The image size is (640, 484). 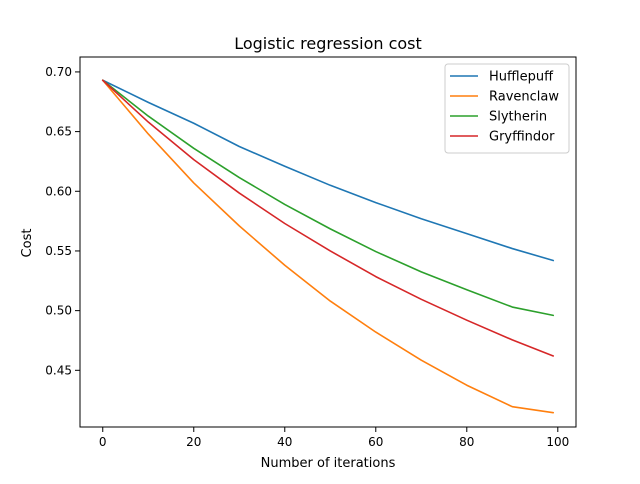 I want to click on legend: Hufflepuff Ravenclaw Slytherin Gryffindor, so click(x=507, y=108).